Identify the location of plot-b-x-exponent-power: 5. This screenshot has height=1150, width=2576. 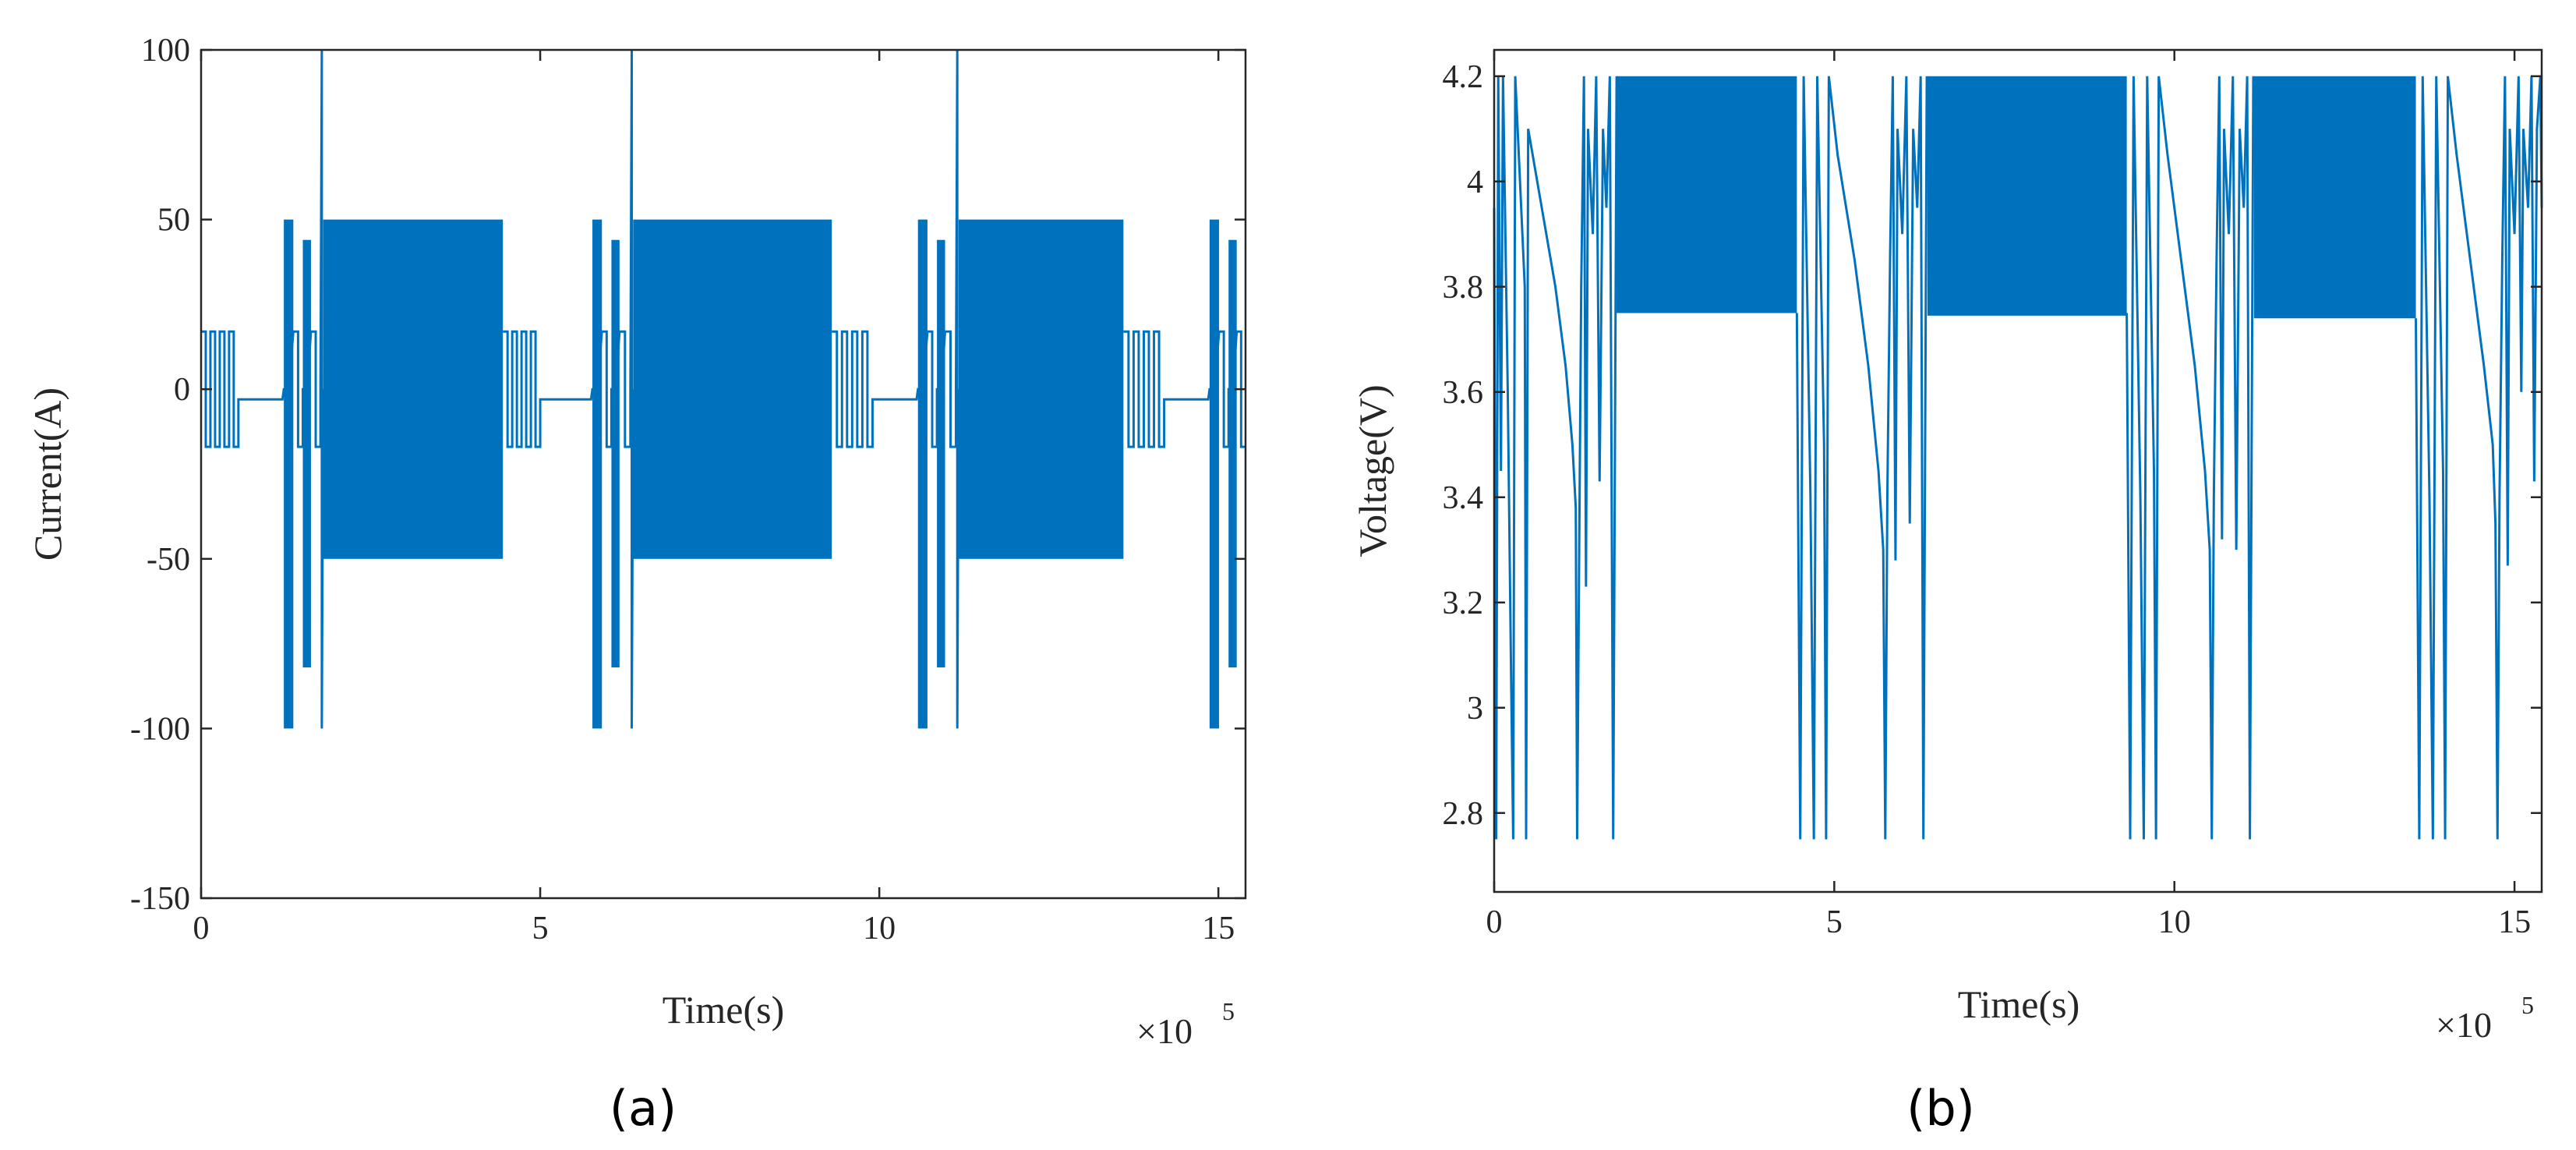
(2527, 1005).